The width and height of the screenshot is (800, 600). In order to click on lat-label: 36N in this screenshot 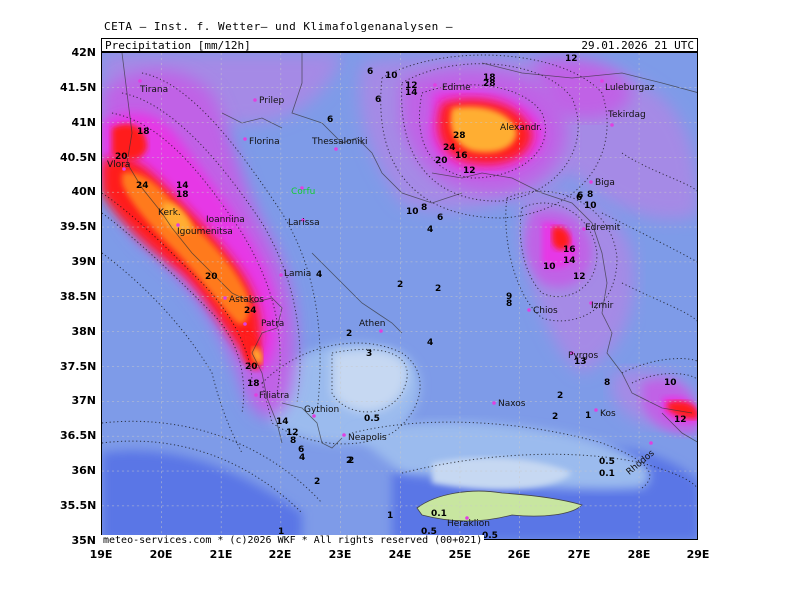, I will do `click(83, 470)`.